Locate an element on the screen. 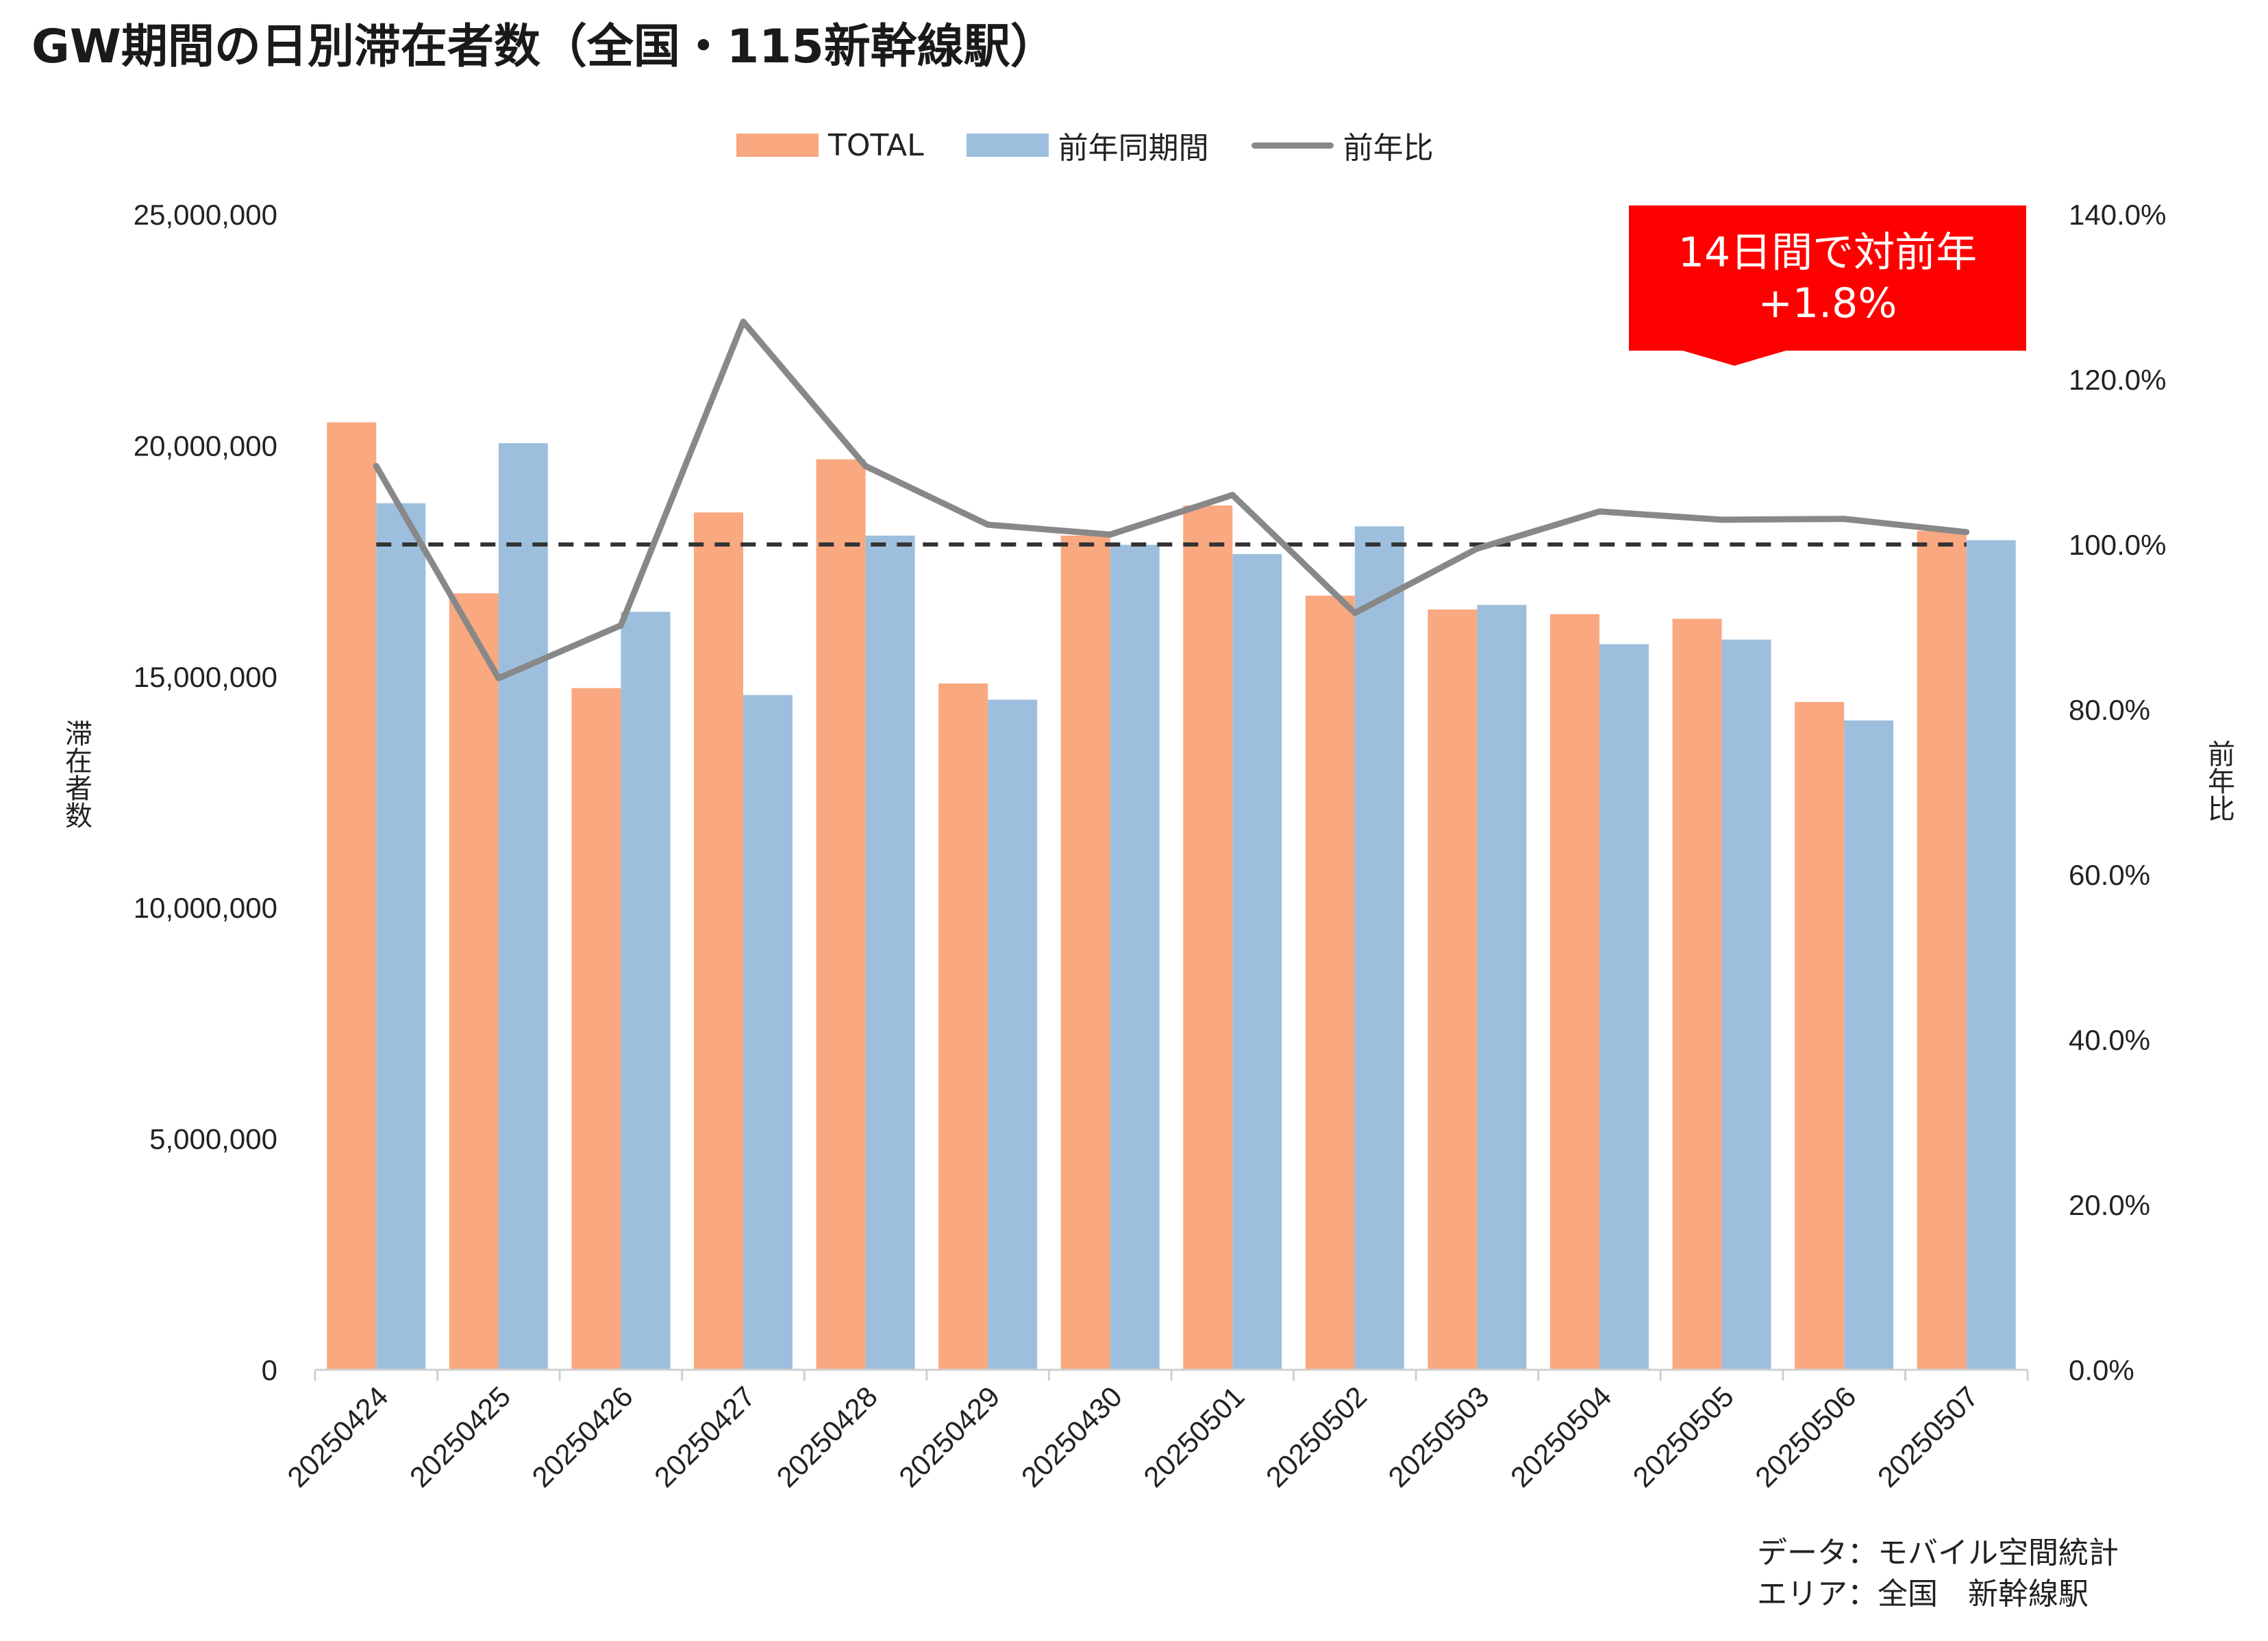  y-right-tick-label: 140.0% is located at coordinates (2117, 215).